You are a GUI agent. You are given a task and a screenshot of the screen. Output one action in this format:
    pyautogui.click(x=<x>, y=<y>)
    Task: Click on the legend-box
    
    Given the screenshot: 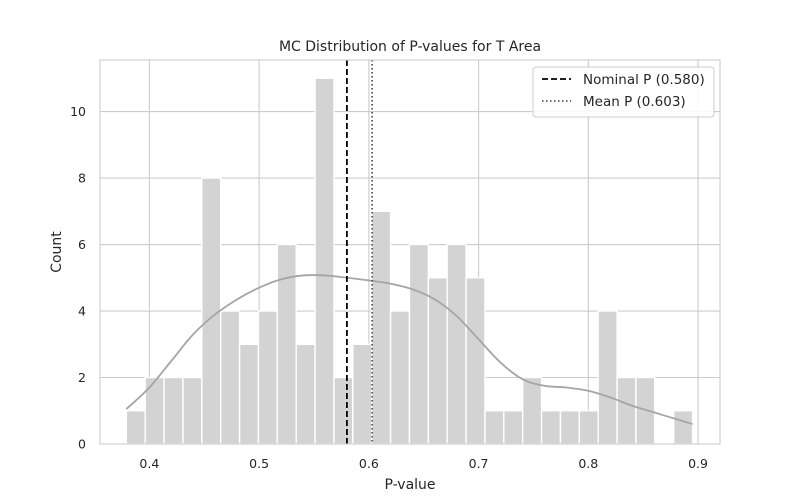 What is the action you would take?
    pyautogui.click(x=623, y=92)
    